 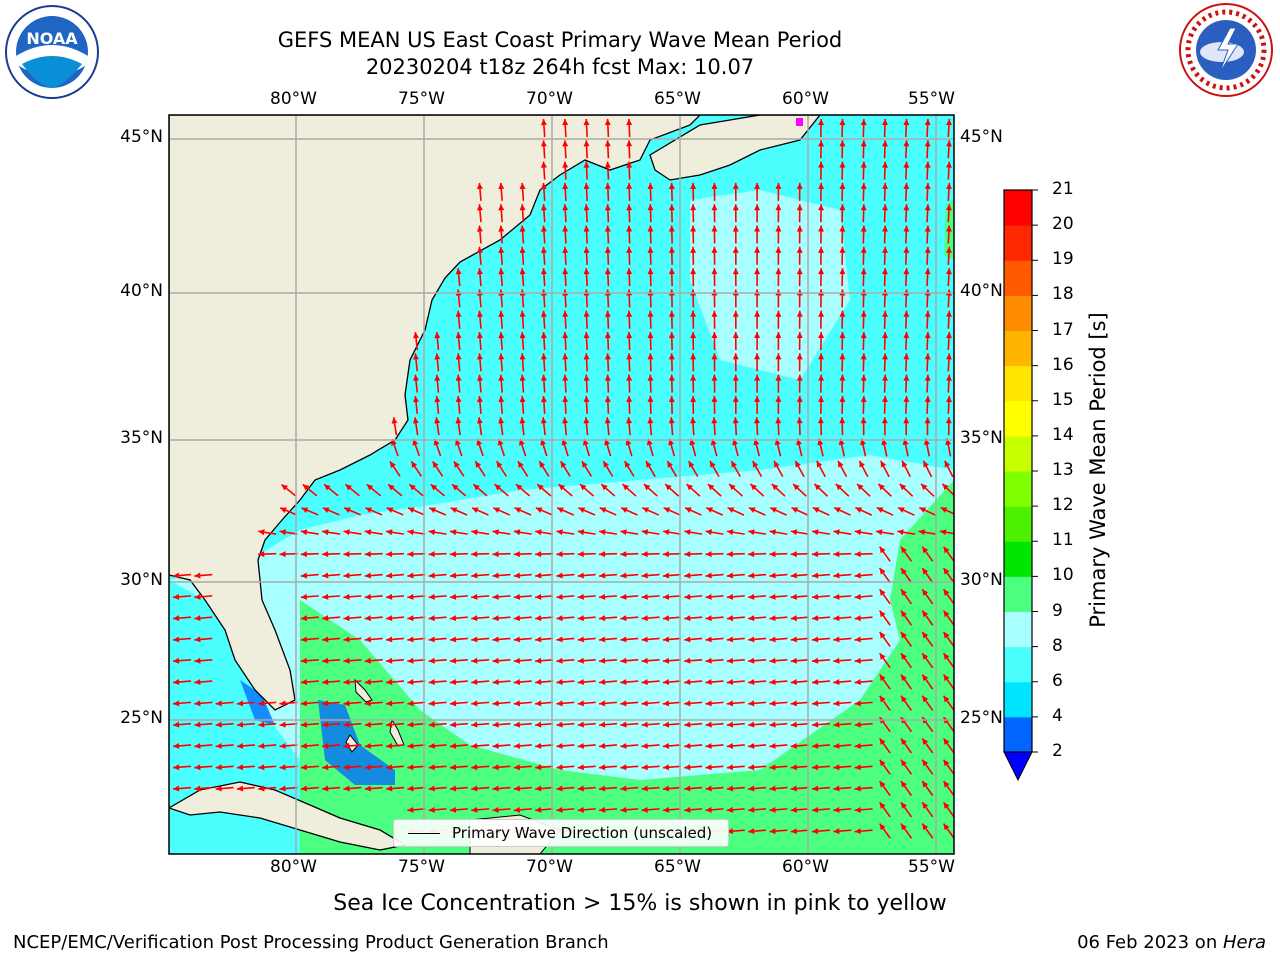 I want to click on legend-line-sample, so click(x=424, y=833).